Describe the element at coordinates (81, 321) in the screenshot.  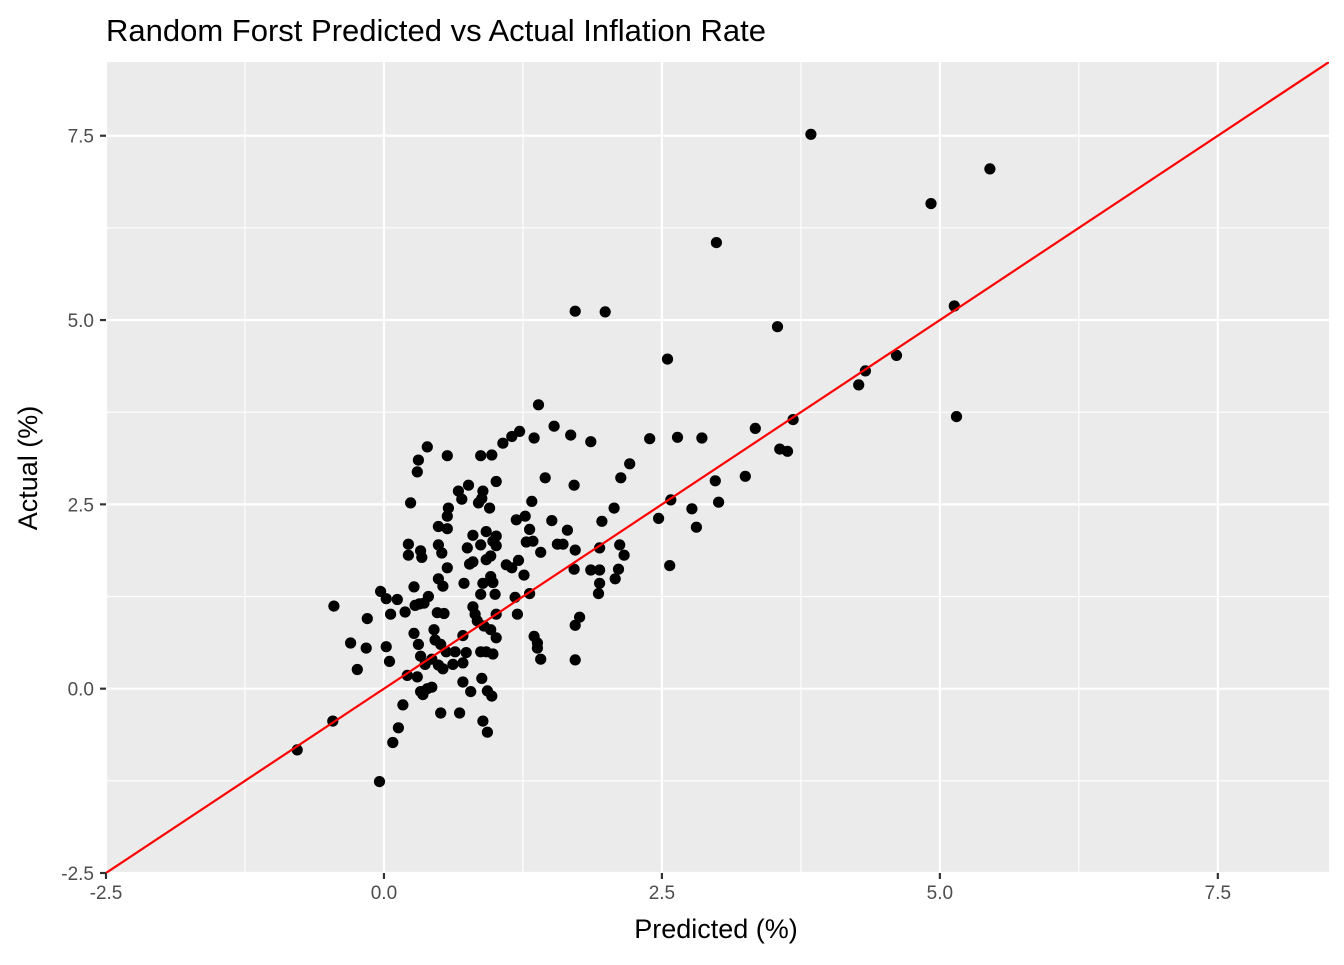
I see `y-tick-label: 5.0` at that location.